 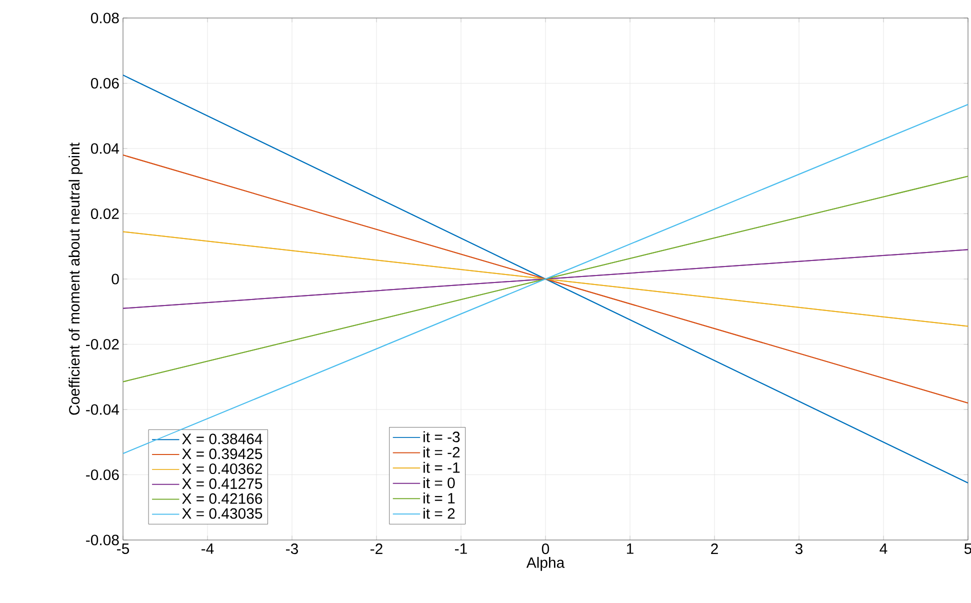 I want to click on legend-label: X = 0.39425, so click(x=222, y=454).